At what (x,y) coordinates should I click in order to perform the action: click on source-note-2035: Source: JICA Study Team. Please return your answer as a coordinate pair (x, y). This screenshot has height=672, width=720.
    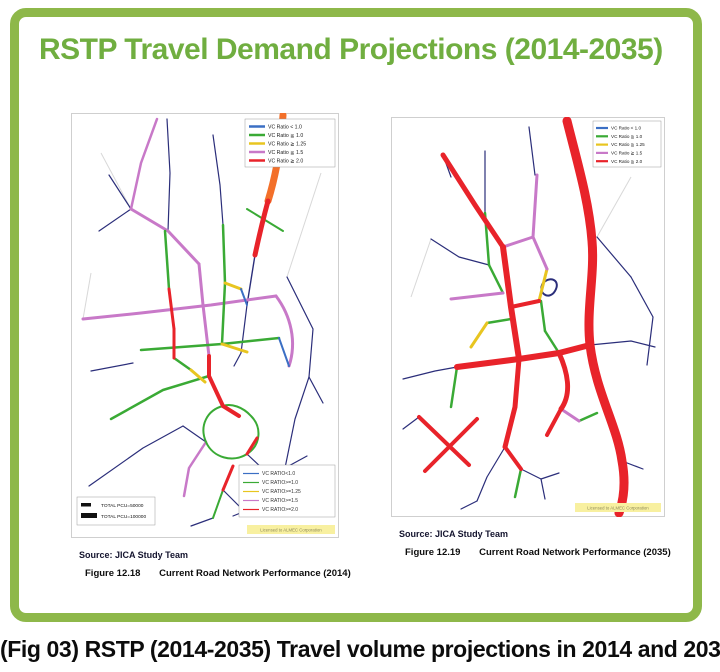
    Looking at the image, I should click on (454, 534).